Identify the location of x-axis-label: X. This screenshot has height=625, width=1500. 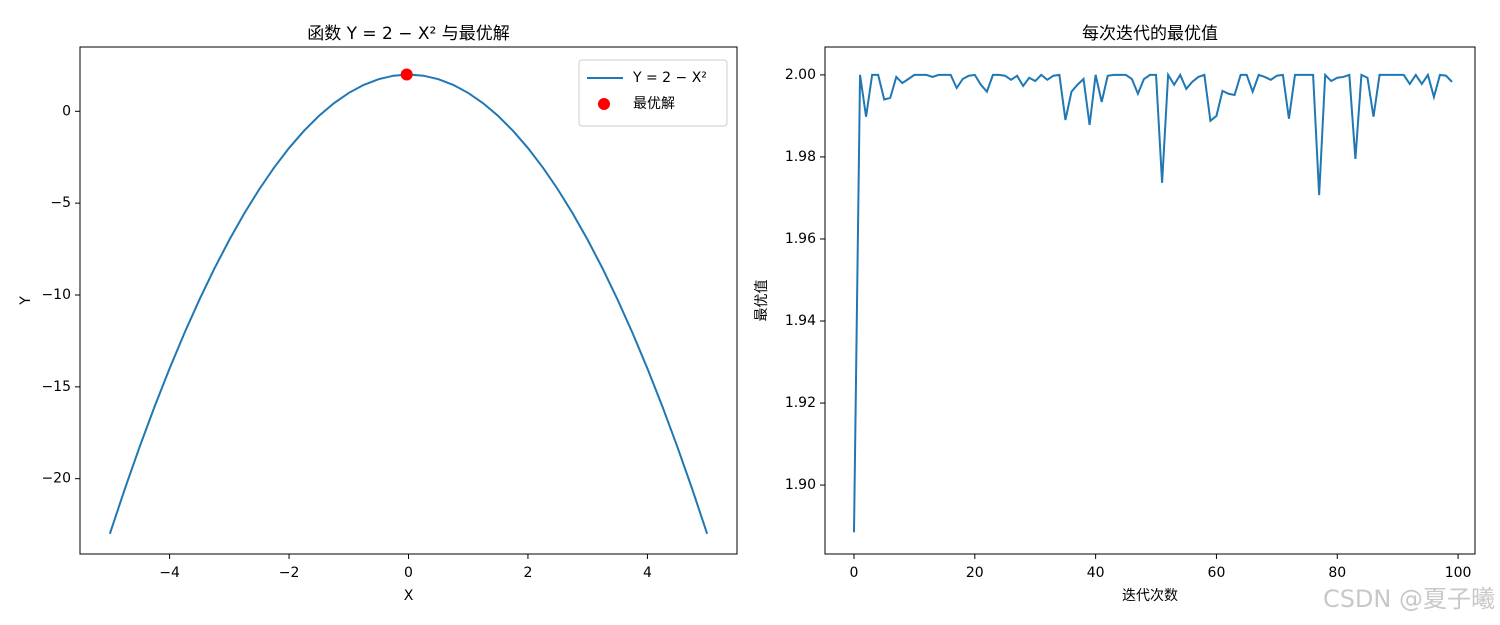
(409, 596).